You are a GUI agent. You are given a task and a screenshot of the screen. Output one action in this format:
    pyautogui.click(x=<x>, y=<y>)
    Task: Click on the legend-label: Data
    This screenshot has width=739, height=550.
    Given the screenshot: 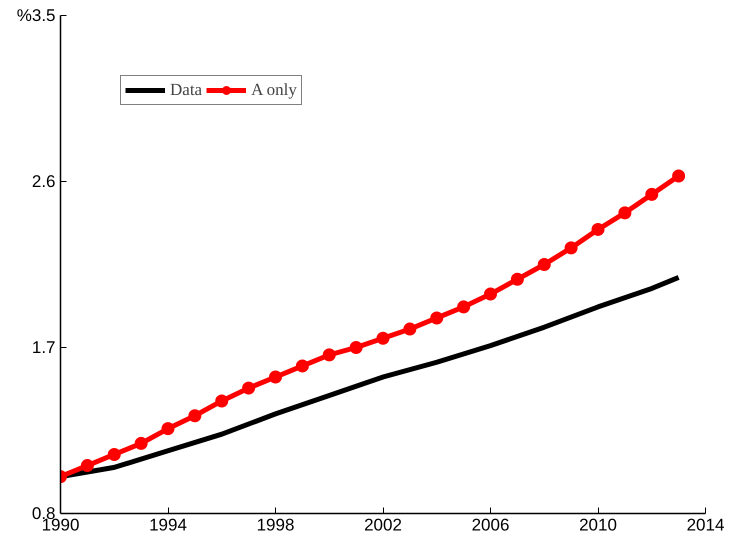 What is the action you would take?
    pyautogui.click(x=186, y=90)
    